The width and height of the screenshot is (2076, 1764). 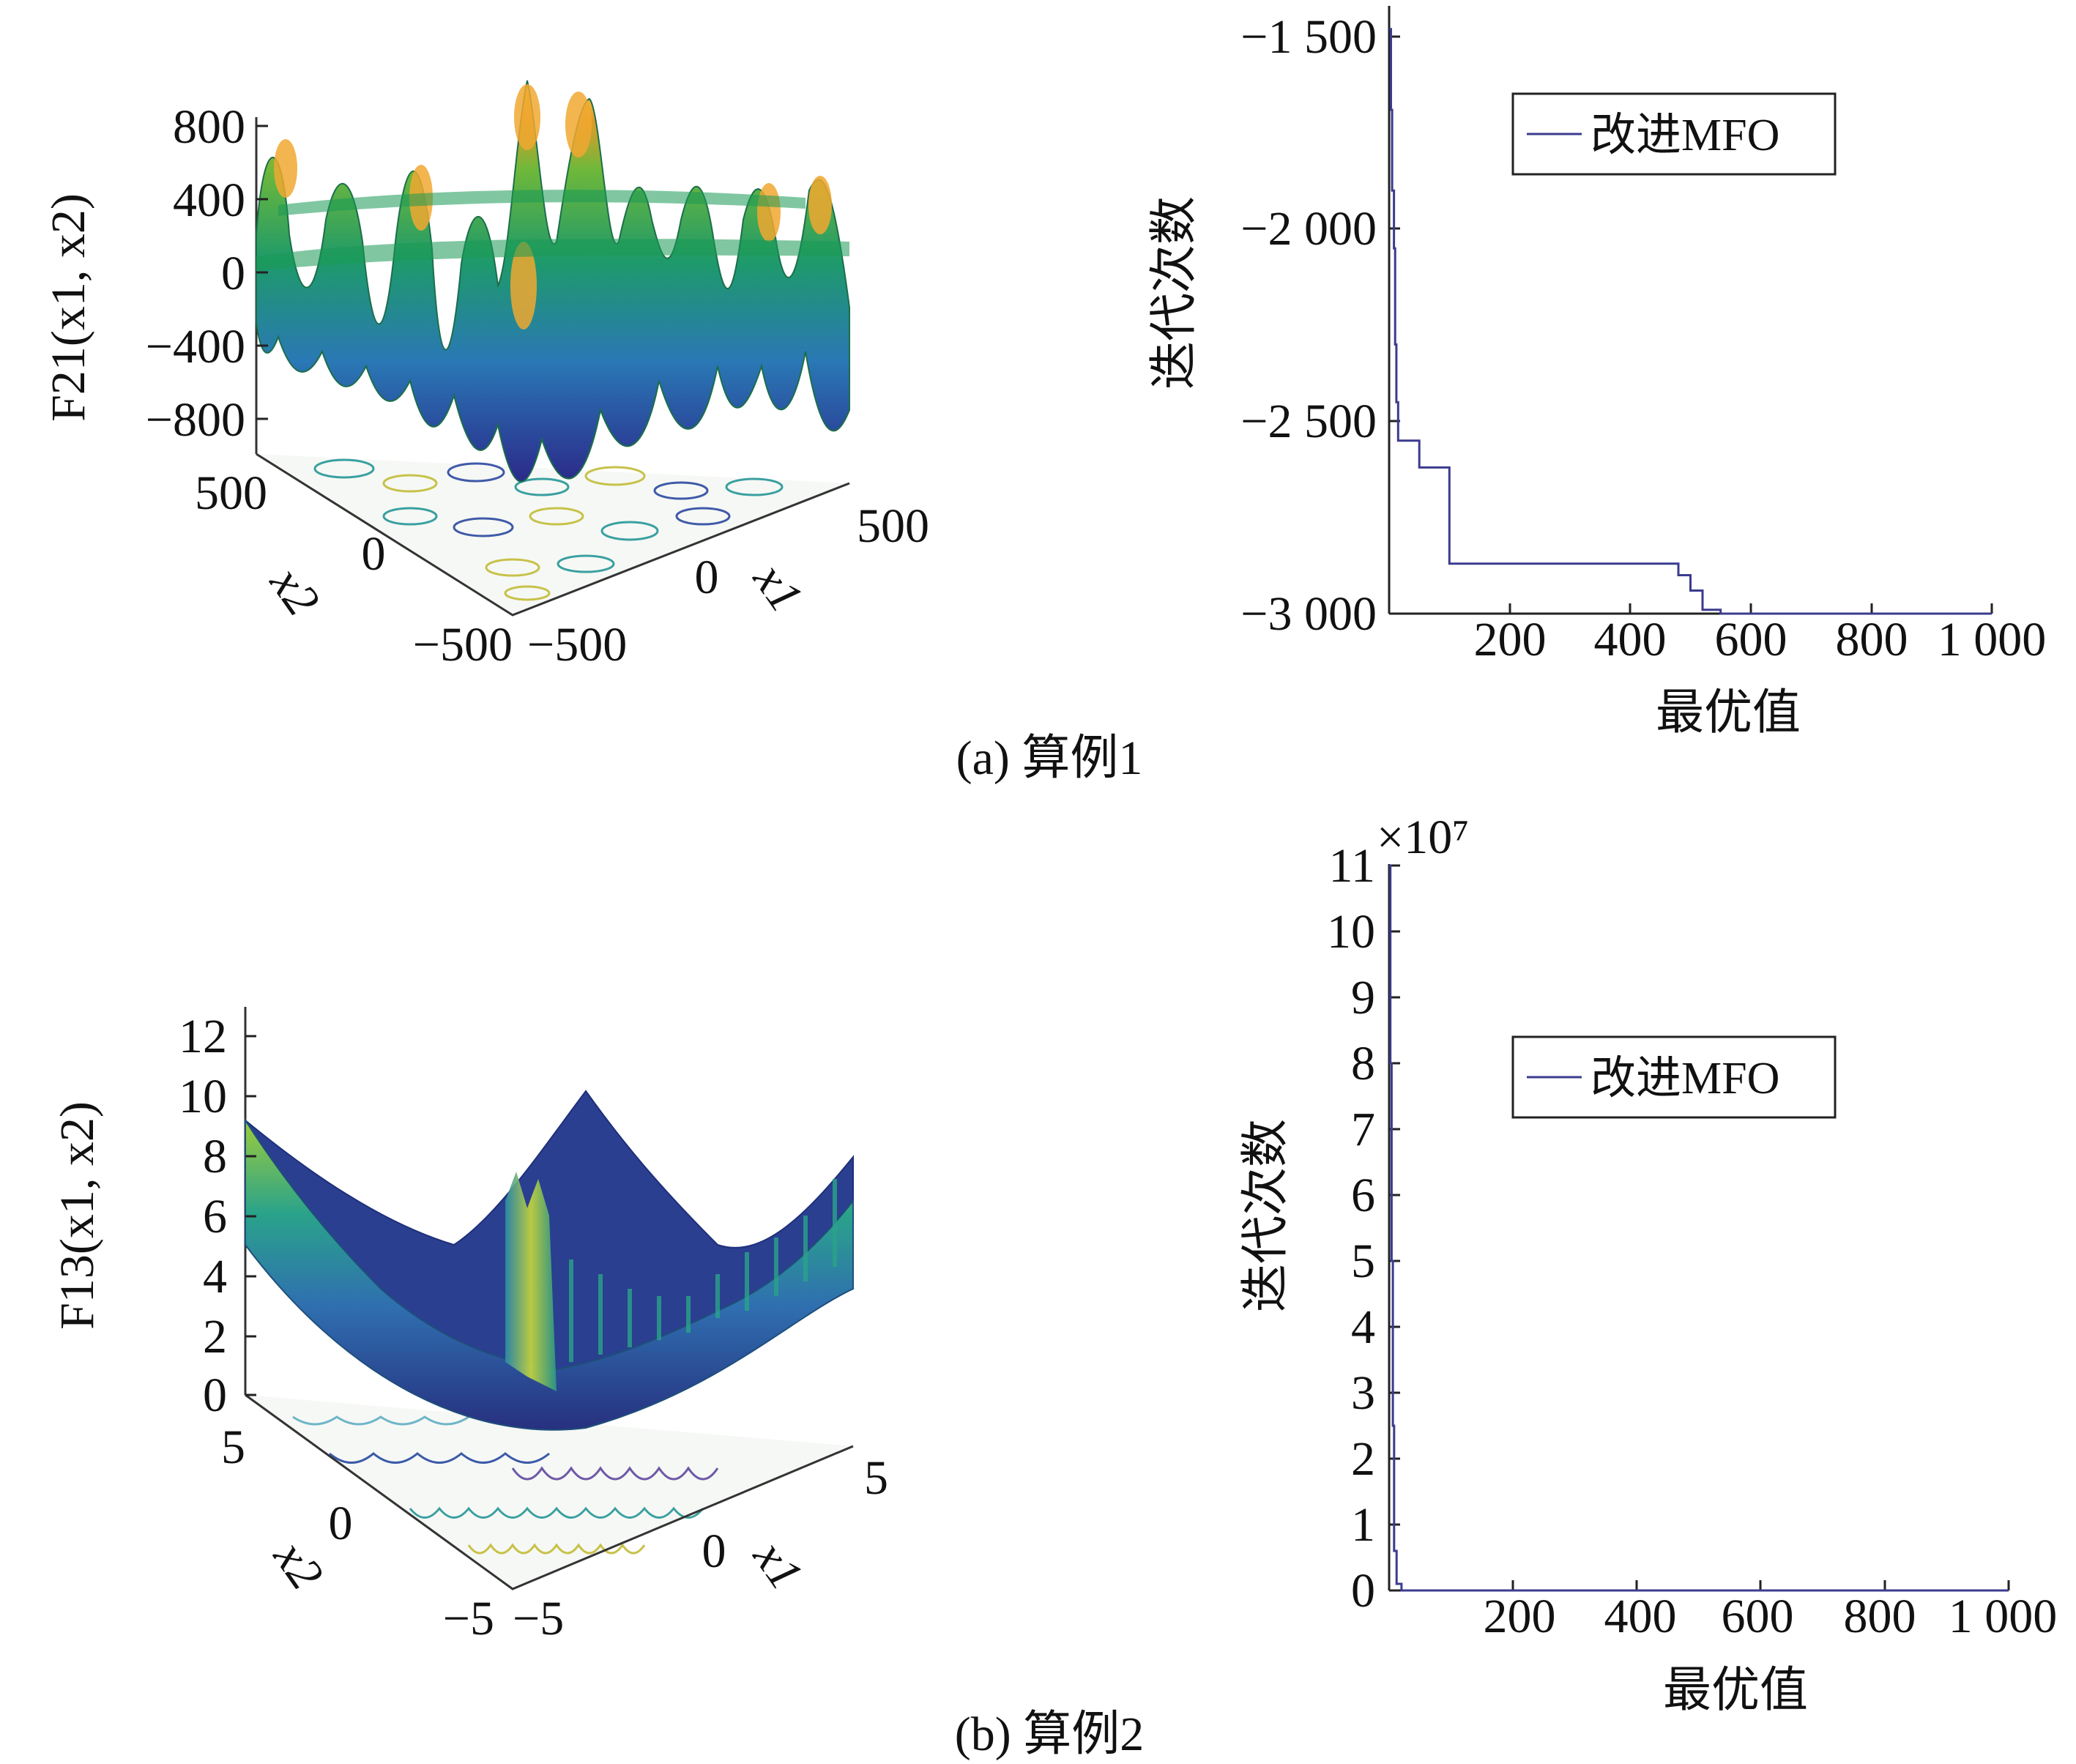 What do you see at coordinates (703, 1270) in the screenshot?
I see `surface-spikes-b` at bounding box center [703, 1270].